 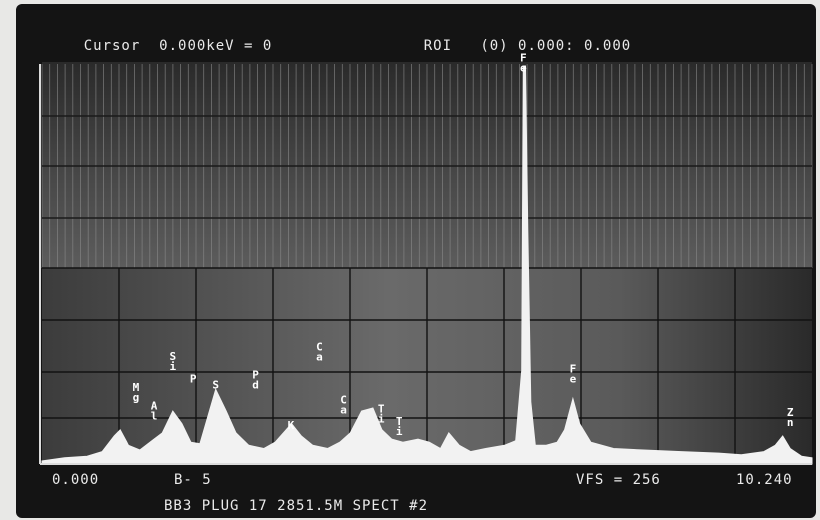 I want to click on cursor-readout: Cursor 0.000keV = 0, so click(x=159, y=46).